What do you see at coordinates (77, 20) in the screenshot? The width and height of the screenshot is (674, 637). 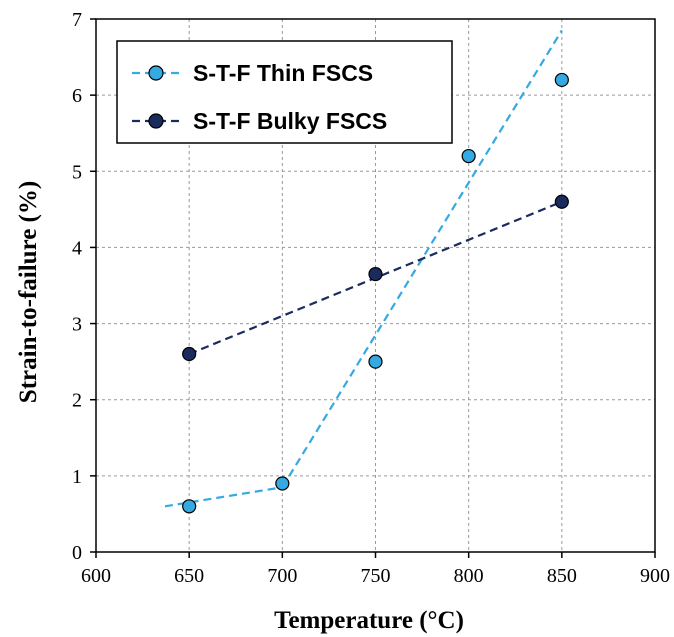 I see `y-tick-label: 7` at bounding box center [77, 20].